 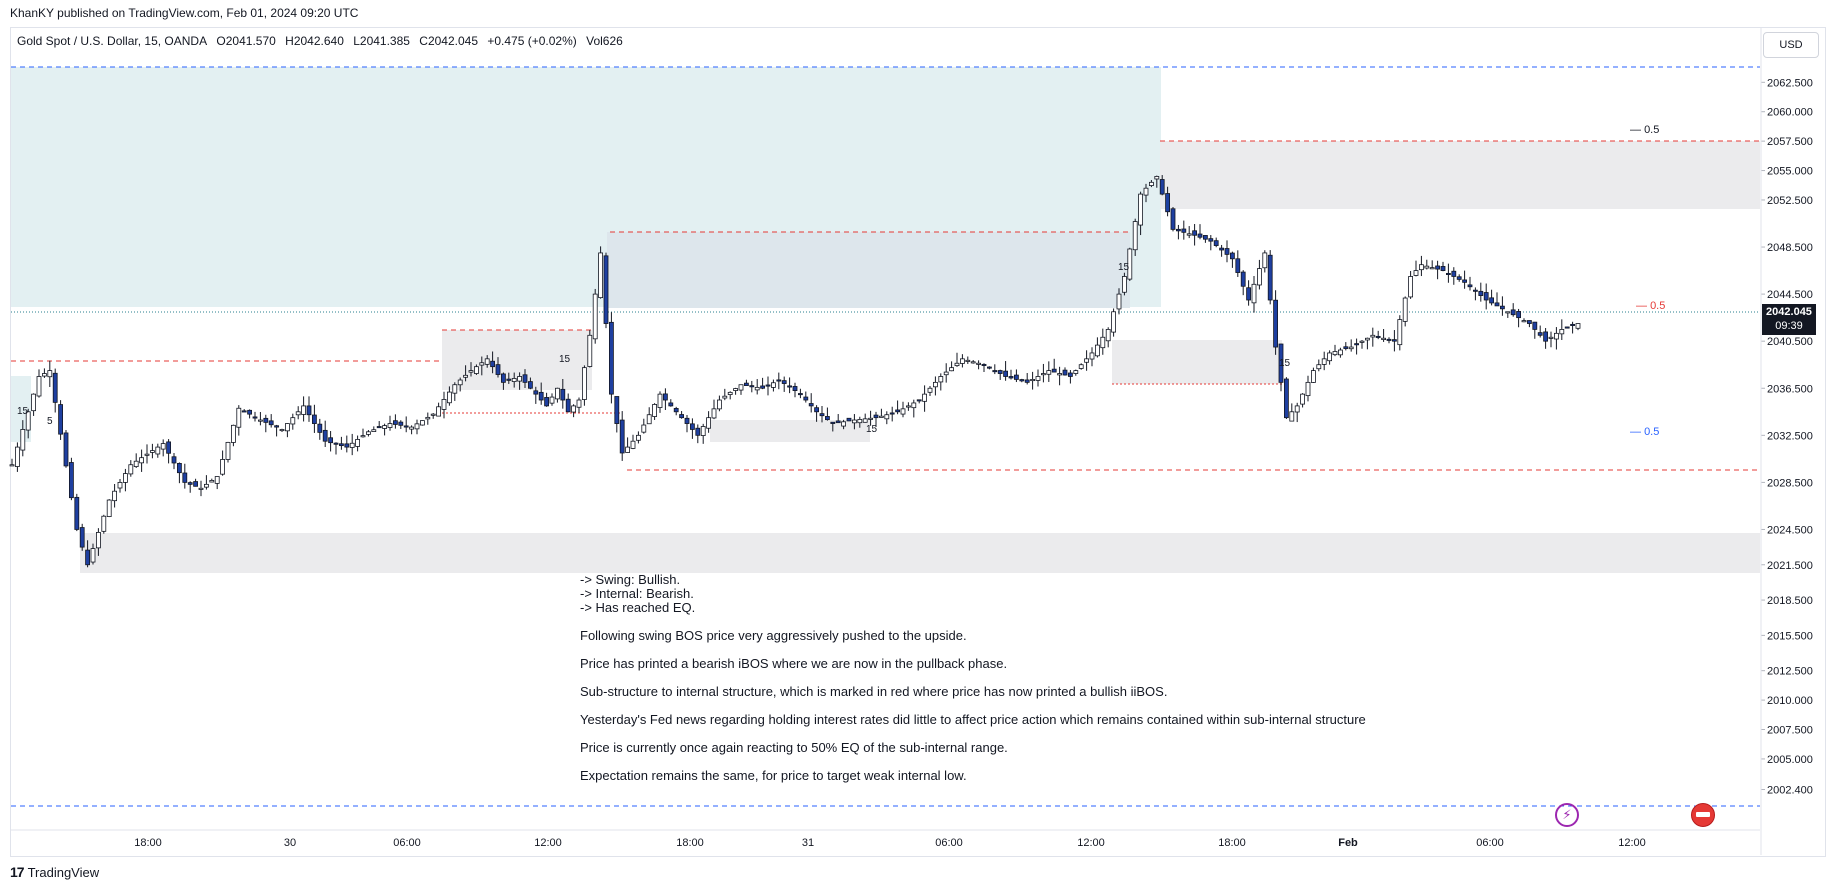 I want to click on internal-zone, so click(x=868, y=270).